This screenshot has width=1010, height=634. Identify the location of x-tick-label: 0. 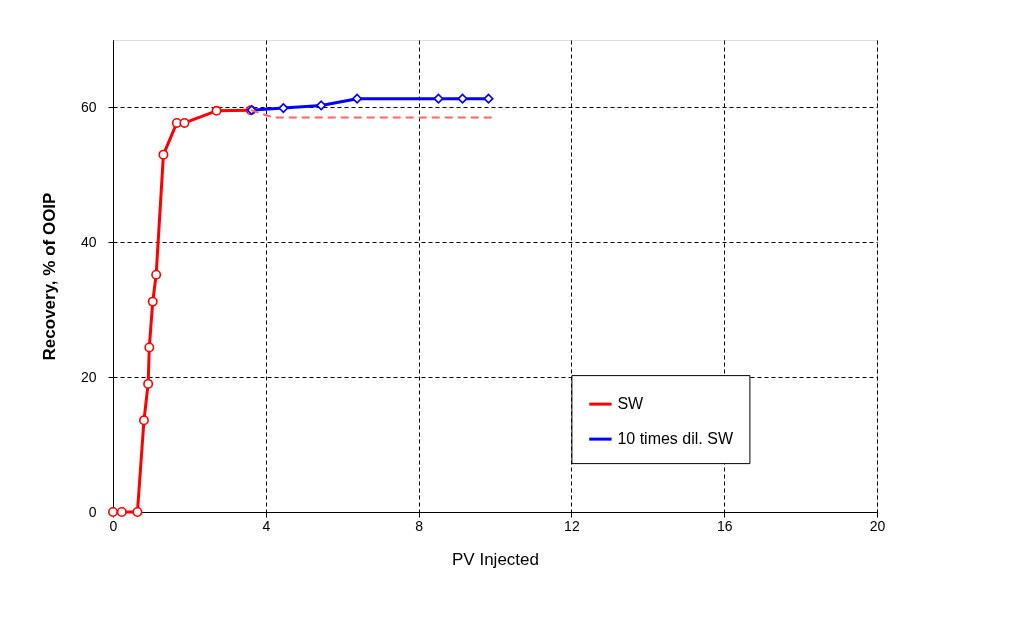
(113, 525).